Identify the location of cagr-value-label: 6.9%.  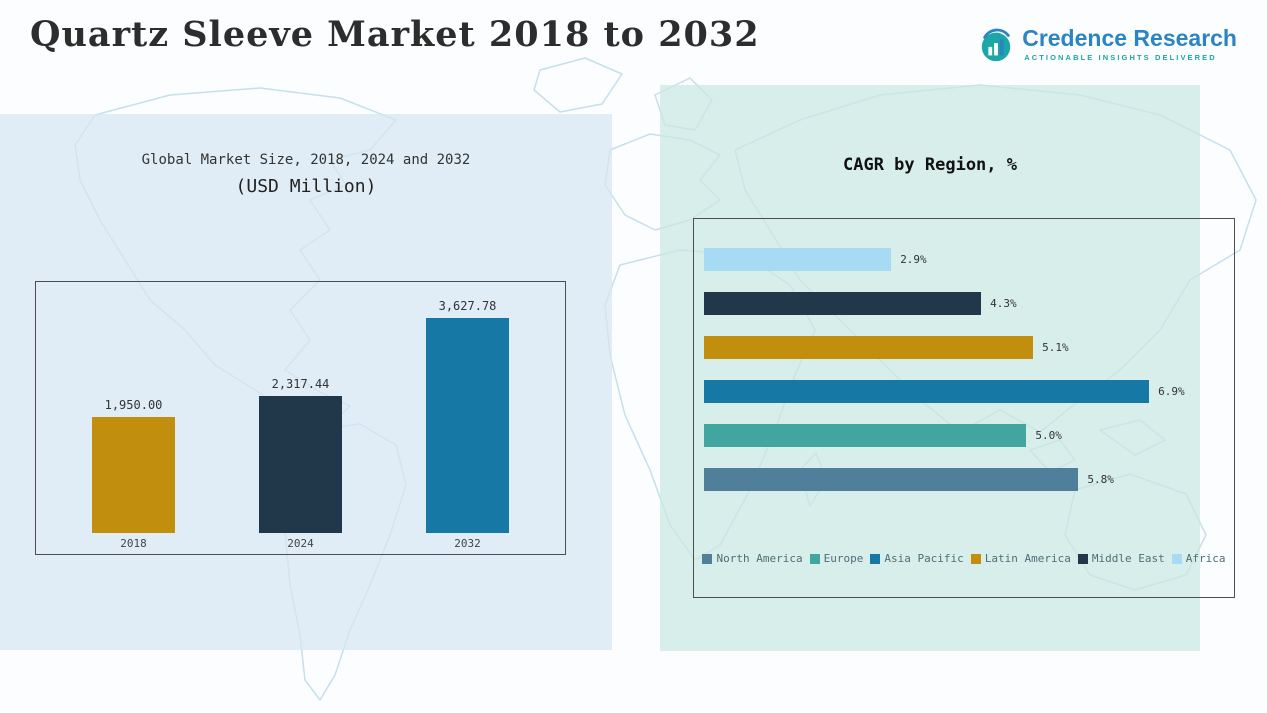
(1171, 391).